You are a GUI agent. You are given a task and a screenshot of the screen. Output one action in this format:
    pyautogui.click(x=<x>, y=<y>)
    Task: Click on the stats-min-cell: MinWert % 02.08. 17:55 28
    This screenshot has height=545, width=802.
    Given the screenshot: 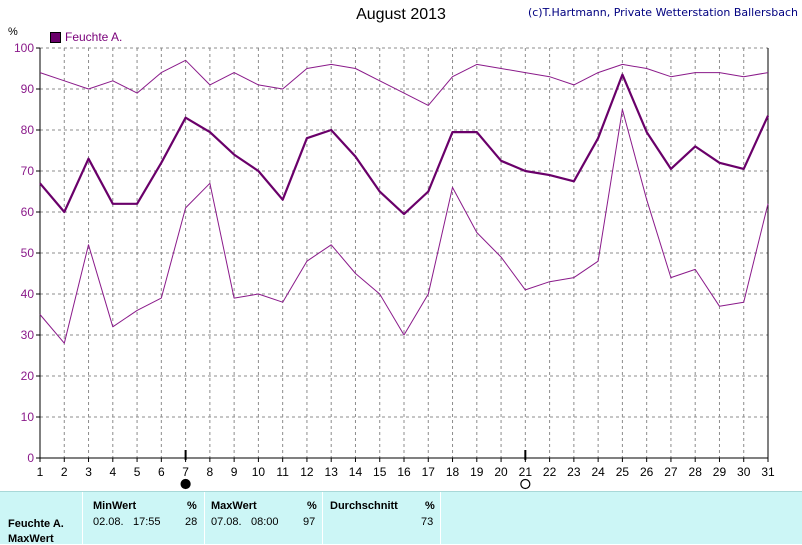 What is the action you would take?
    pyautogui.click(x=144, y=518)
    